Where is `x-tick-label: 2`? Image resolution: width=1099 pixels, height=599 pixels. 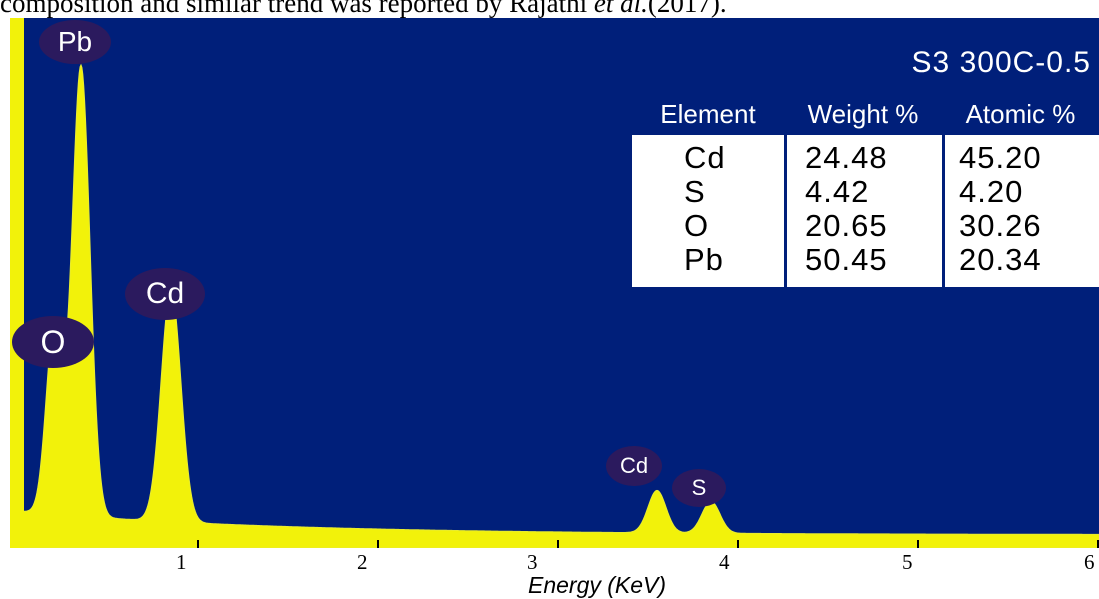
x-tick-label: 2 is located at coordinates (362, 562).